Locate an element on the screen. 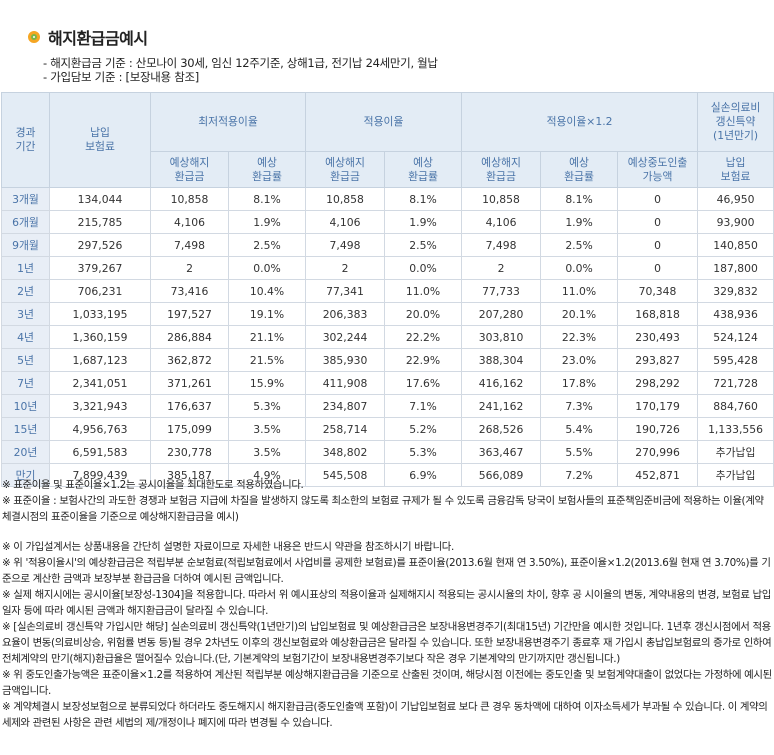  value-cell: 22.3% is located at coordinates (579, 337).